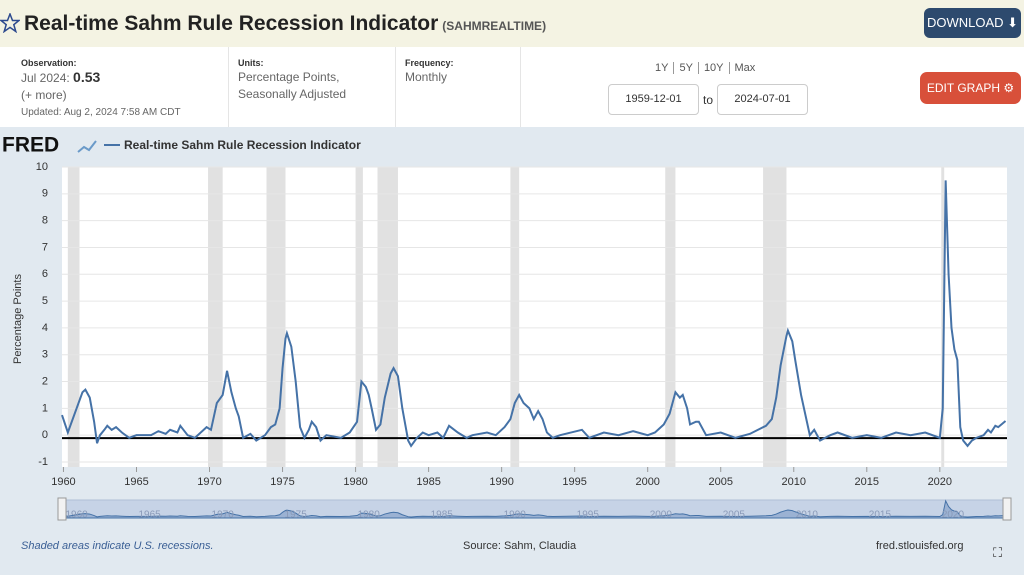 The width and height of the screenshot is (1024, 575). I want to click on more-link: (+ more), so click(44, 95).